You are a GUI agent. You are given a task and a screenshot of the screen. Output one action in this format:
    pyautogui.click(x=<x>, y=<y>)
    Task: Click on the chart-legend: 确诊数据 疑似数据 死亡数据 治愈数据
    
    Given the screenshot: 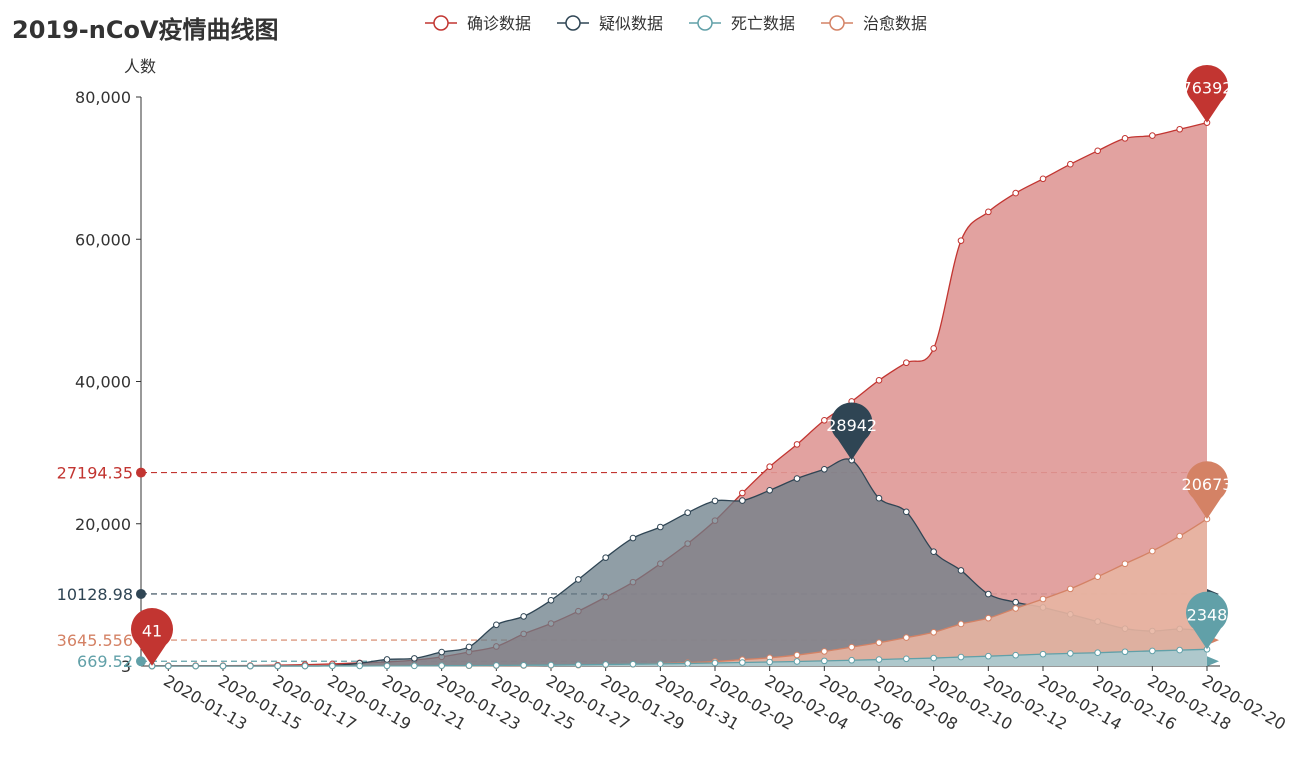 What is the action you would take?
    pyautogui.click(x=655, y=23)
    